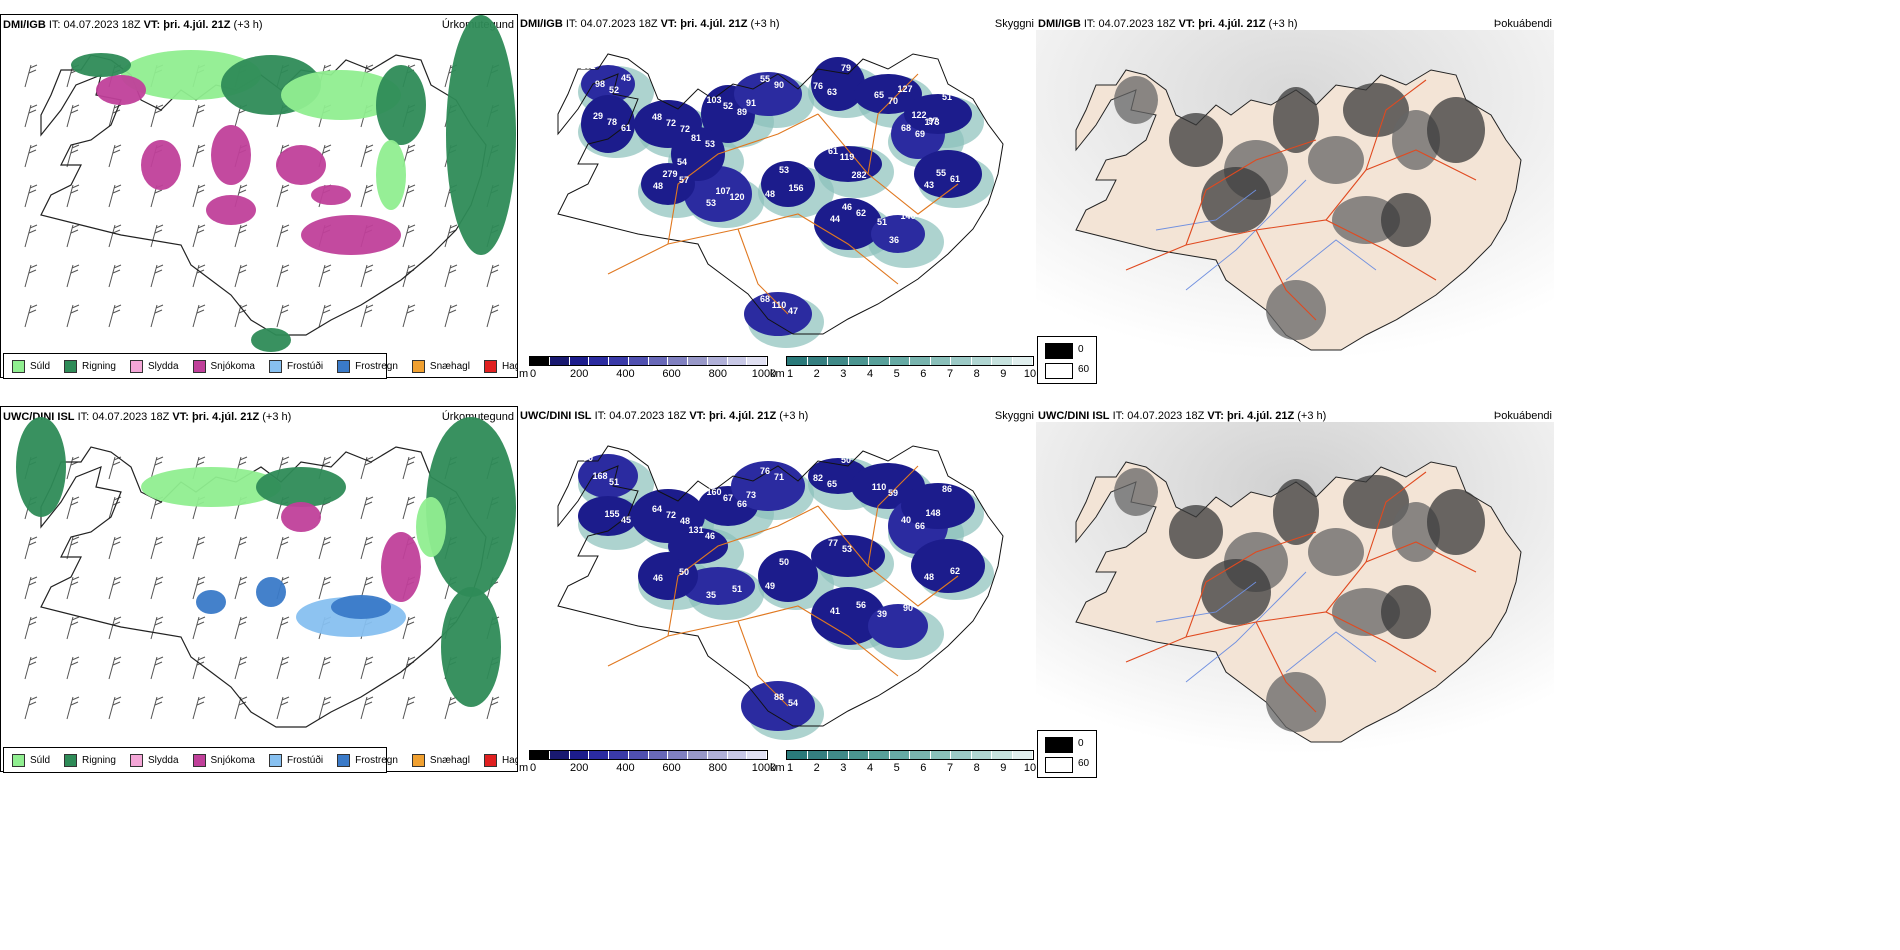 Image resolution: width=1900 pixels, height=950 pixels. Describe the element at coordinates (894, 240) in the screenshot. I see `cloudbase-value-label: 36` at that location.